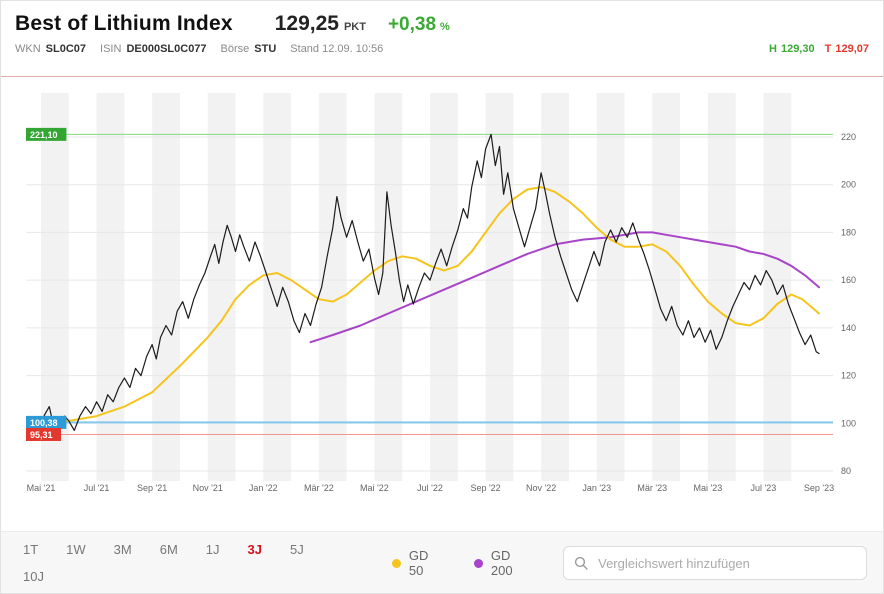 The image size is (884, 594). Describe the element at coordinates (848, 185) in the screenshot. I see `y-axis-label: 200` at that location.